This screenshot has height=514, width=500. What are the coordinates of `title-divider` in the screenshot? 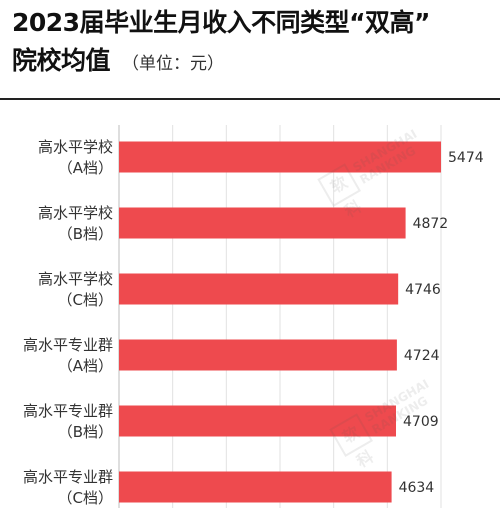 It's located at (250, 99).